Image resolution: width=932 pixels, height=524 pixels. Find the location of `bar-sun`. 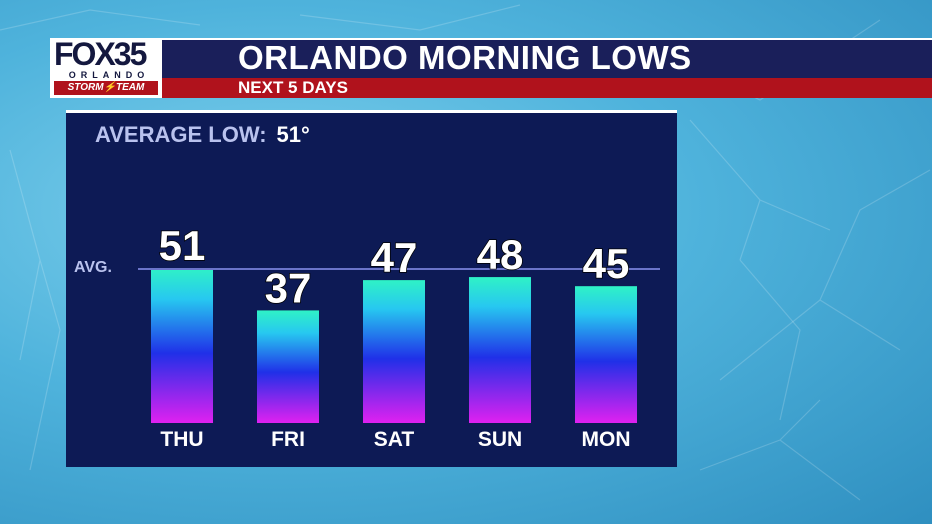

bar-sun is located at coordinates (500, 350).